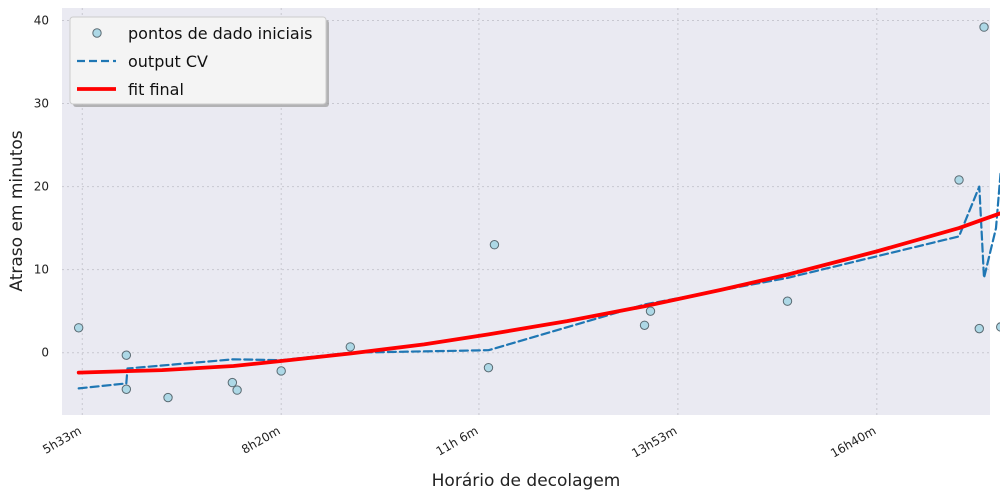  Describe the element at coordinates (41, 20) in the screenshot. I see `y-tick-label: 40` at that location.